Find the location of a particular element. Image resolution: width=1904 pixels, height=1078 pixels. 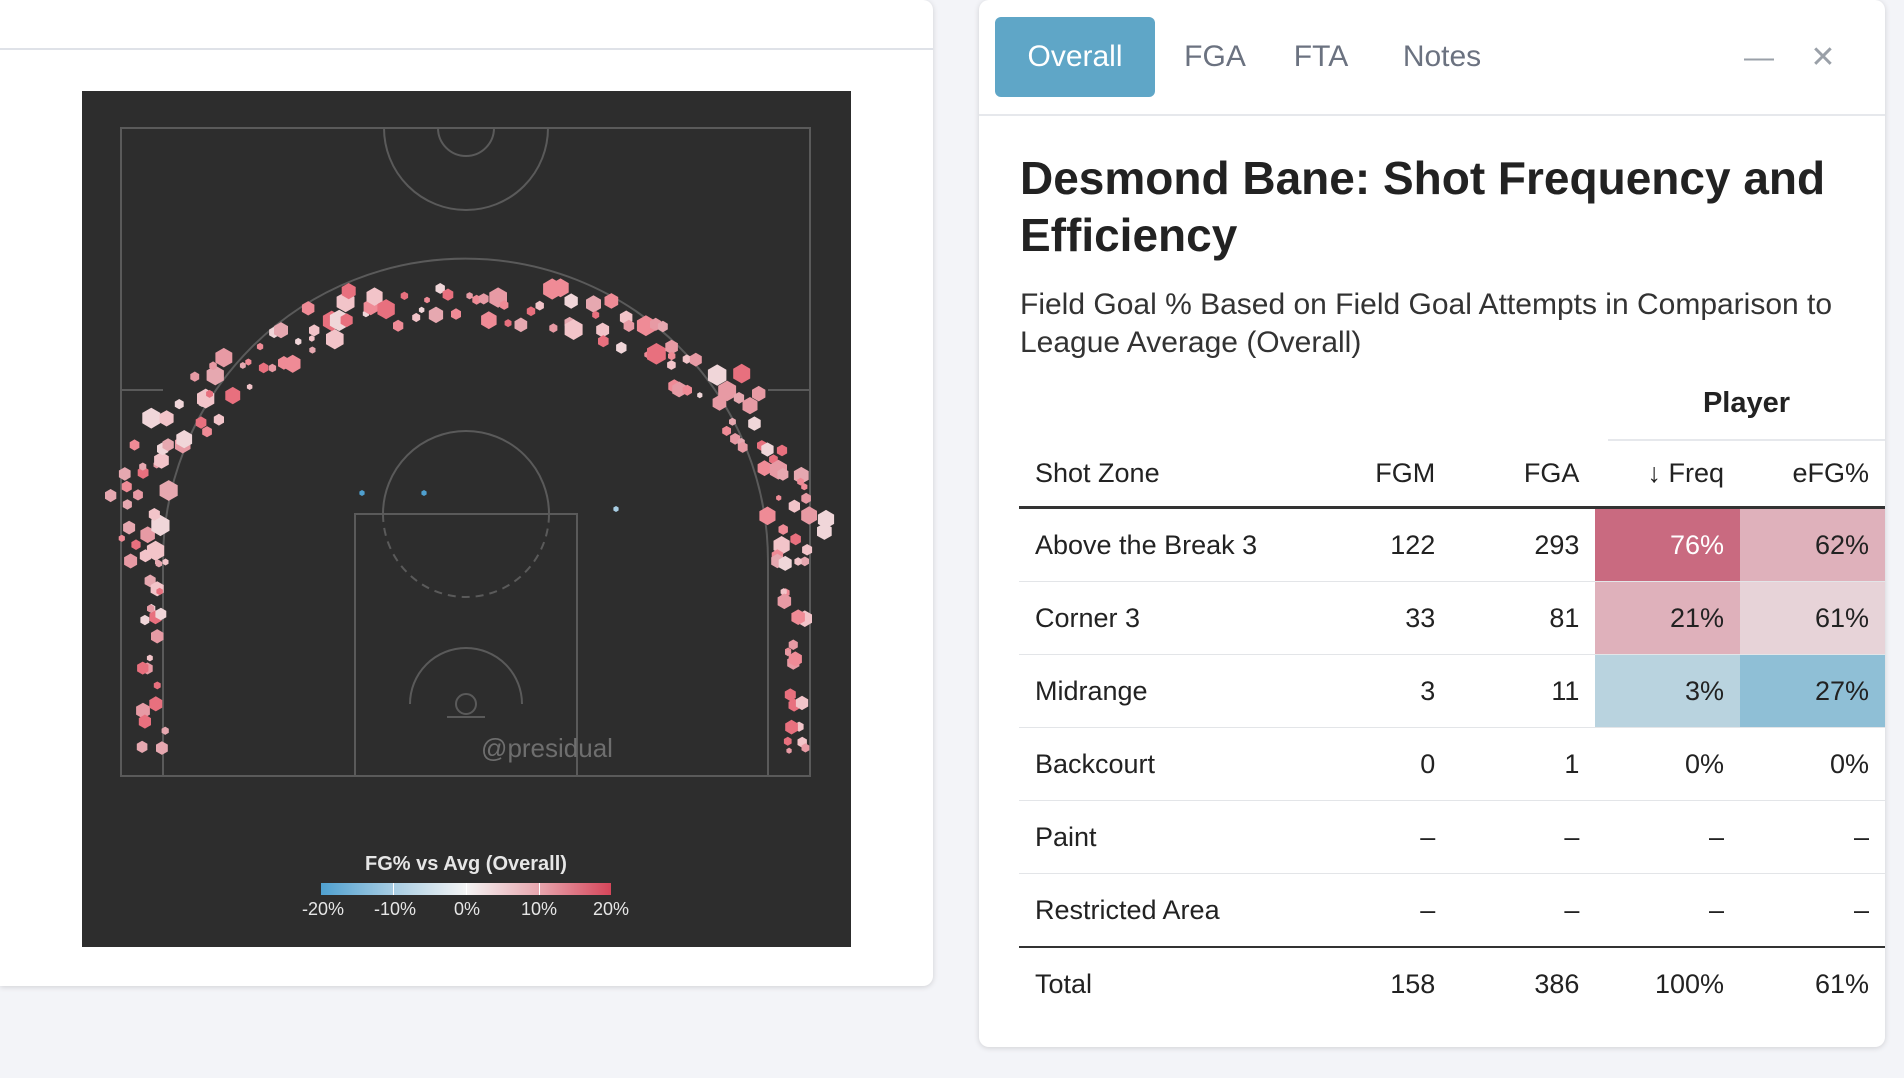

center-circle-outer is located at coordinates (466, 169).